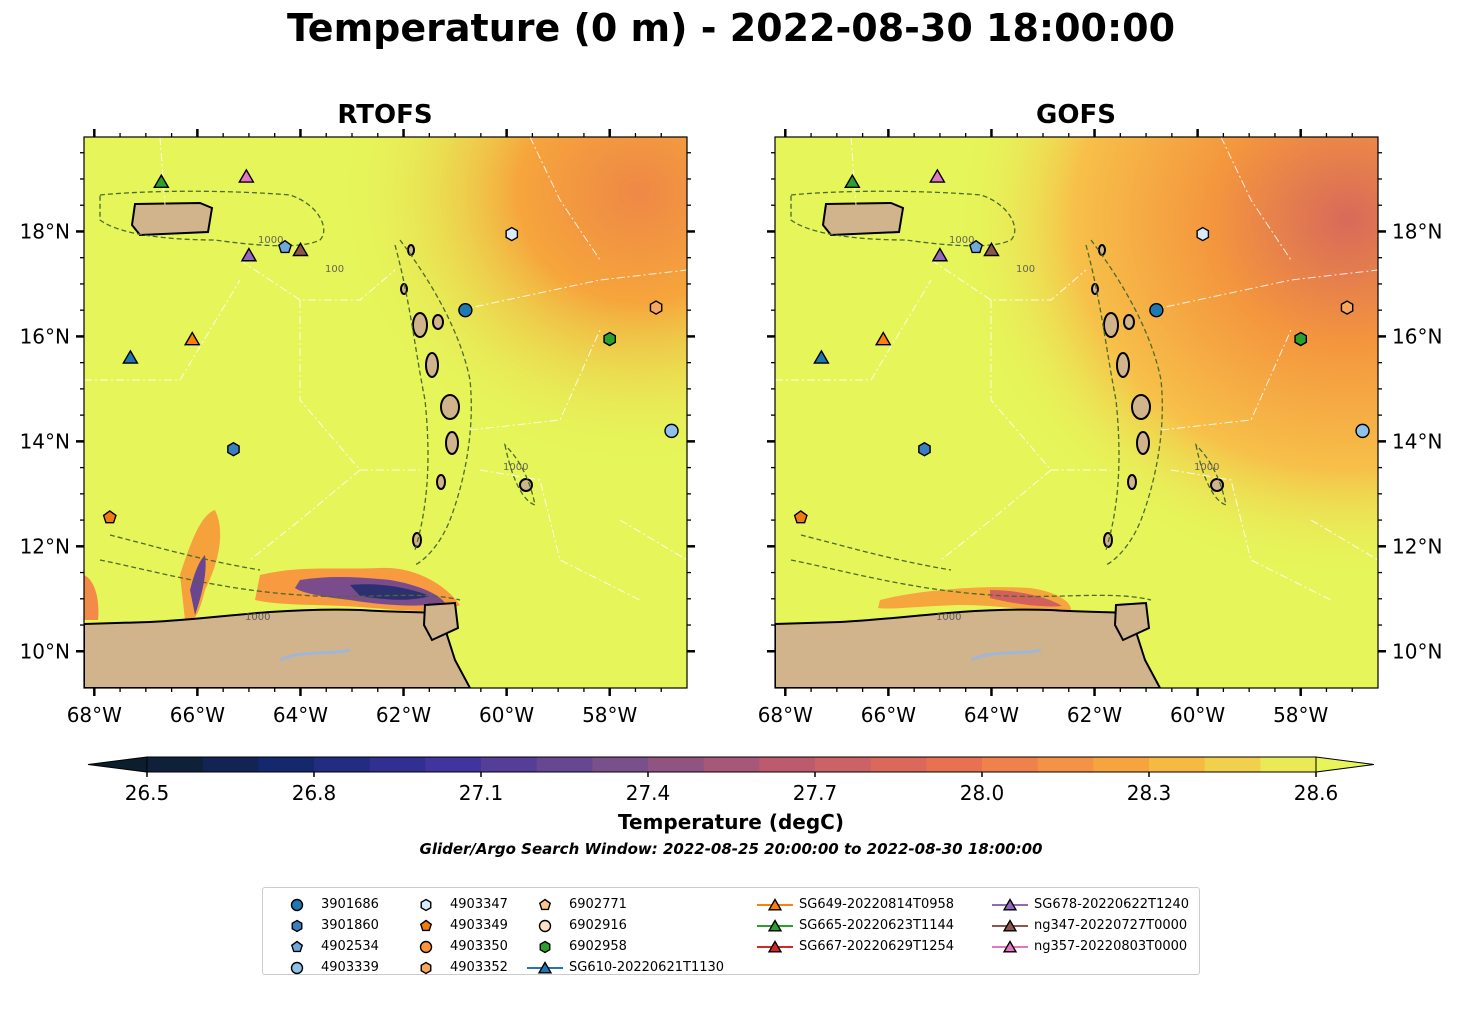 The height and width of the screenshot is (1014, 1462). Describe the element at coordinates (598, 946) in the screenshot. I see `legend-label: 6902958` at that location.